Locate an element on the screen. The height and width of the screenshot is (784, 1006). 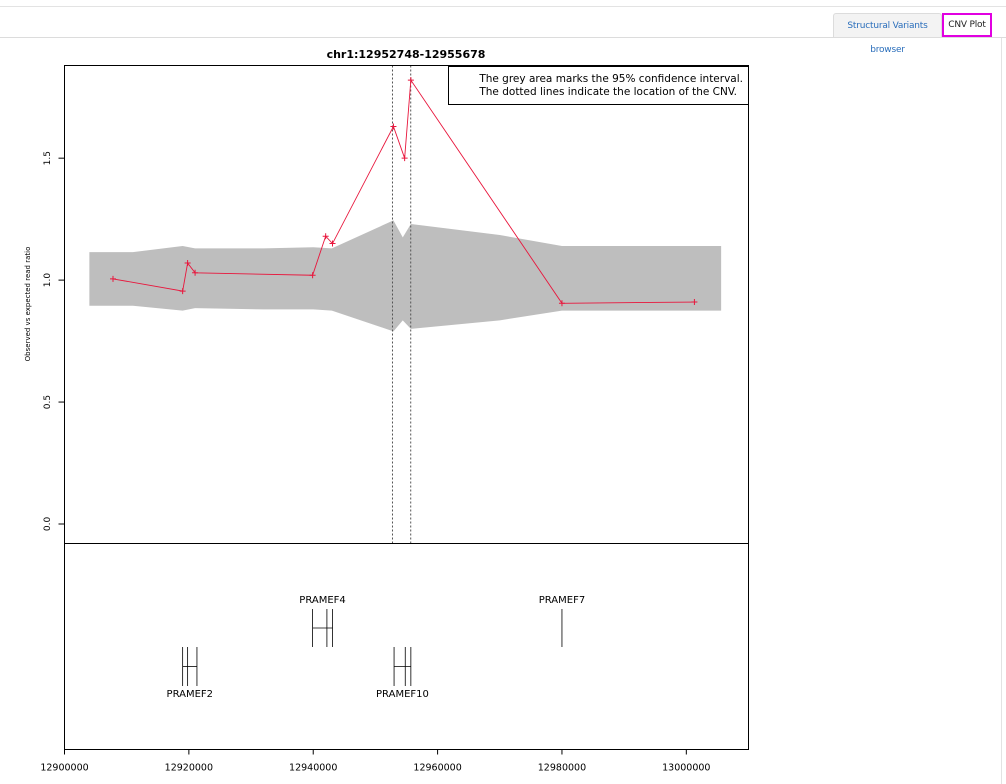
x-tick-label-0: 12900000 is located at coordinates (64, 768).